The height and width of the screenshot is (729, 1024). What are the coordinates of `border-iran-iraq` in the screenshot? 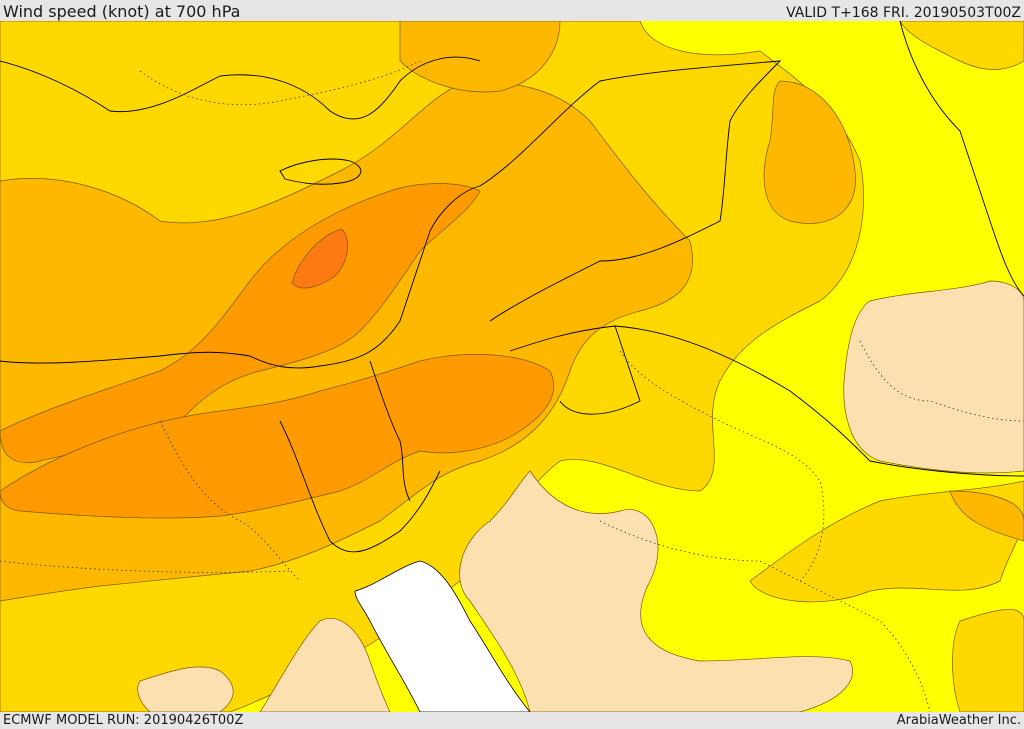 It's located at (961, 159).